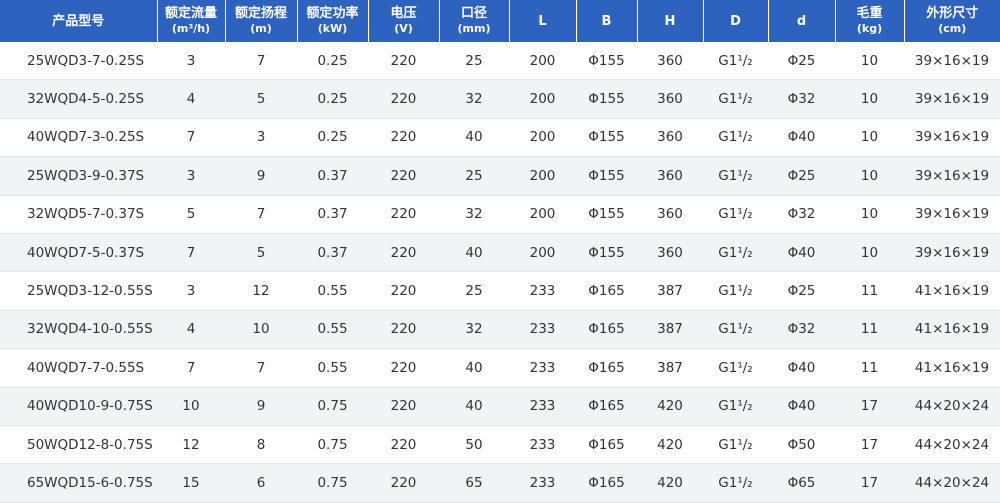  What do you see at coordinates (78, 291) in the screenshot?
I see `table-cell: 25WQD3-12-0.55S` at bounding box center [78, 291].